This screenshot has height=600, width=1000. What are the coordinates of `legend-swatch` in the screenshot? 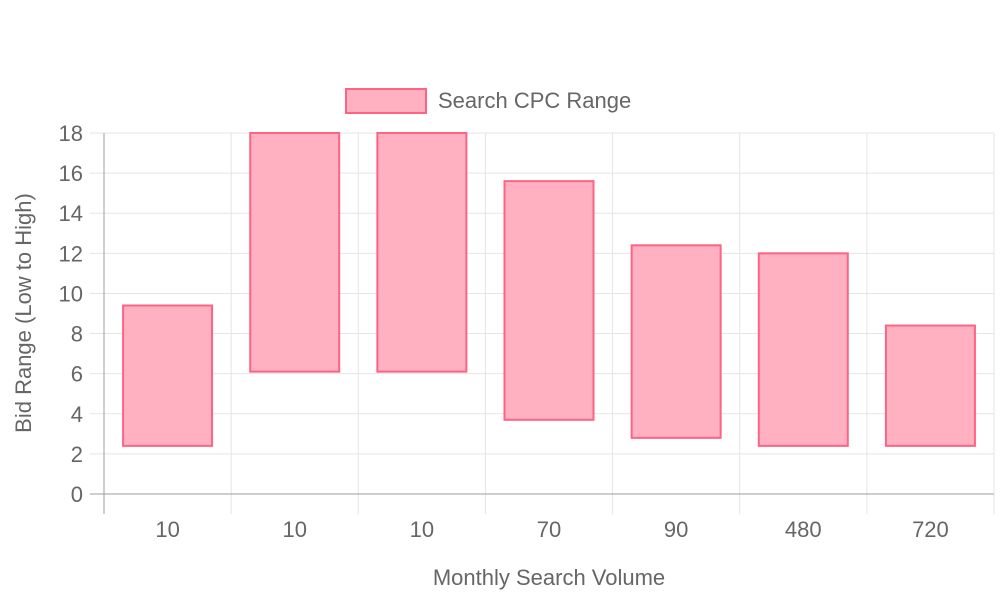 It's located at (386, 101).